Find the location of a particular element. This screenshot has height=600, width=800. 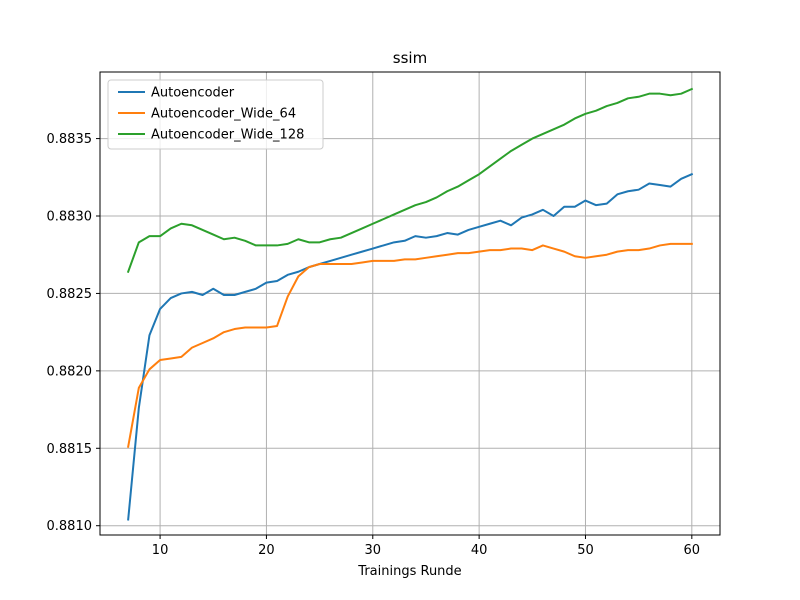

y-tick-label: 0.8820 is located at coordinates (70, 371).